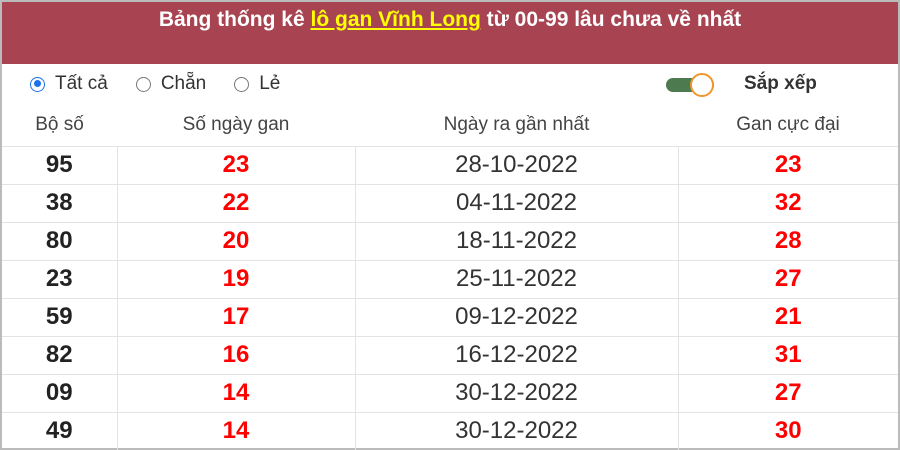  I want to click on table-row: 95 23 28-10-2022 23, so click(450, 164).